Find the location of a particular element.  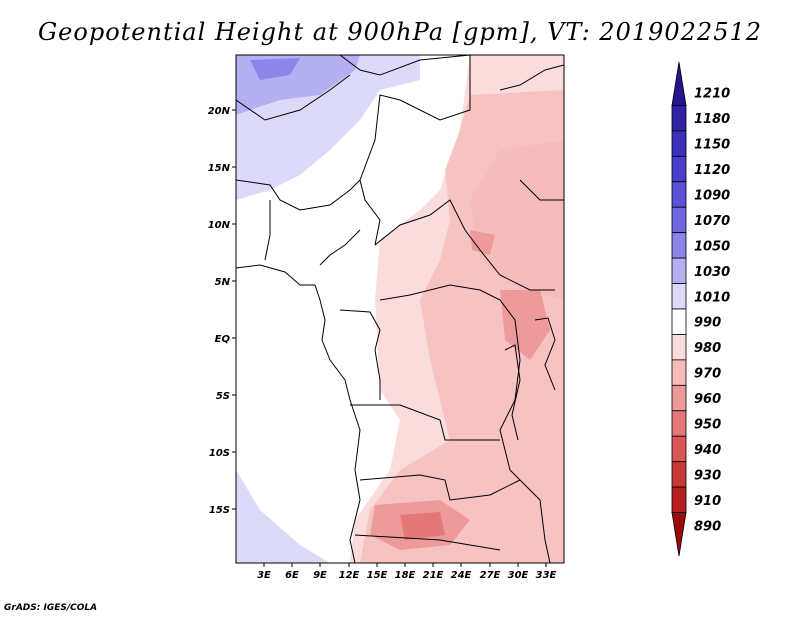

colorbar-label-950: 950 is located at coordinates (707, 425).